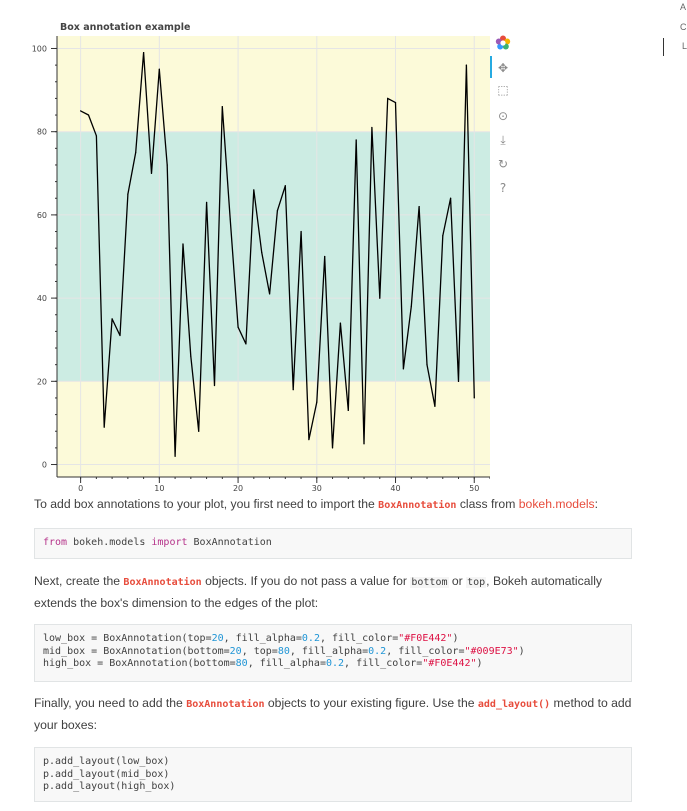 The width and height of the screenshot is (687, 811). Describe the element at coordinates (503, 164) in the screenshot. I see `reset-icon: ↻` at that location.